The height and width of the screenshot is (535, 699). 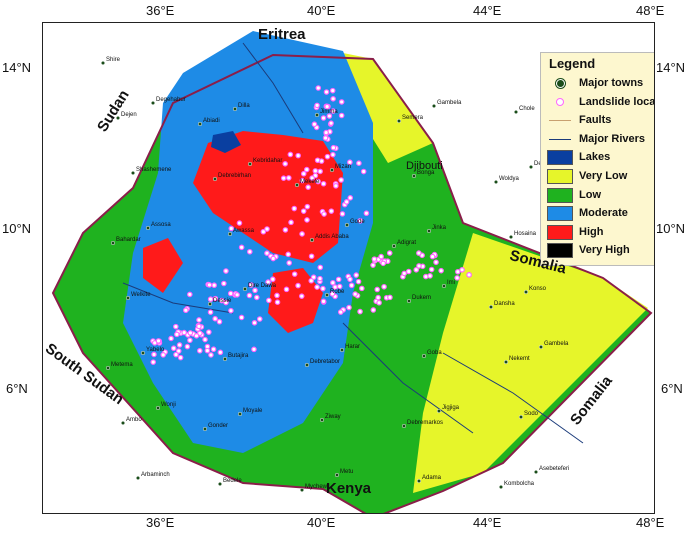 I want to click on town-label: Adigrat, so click(x=406, y=243).